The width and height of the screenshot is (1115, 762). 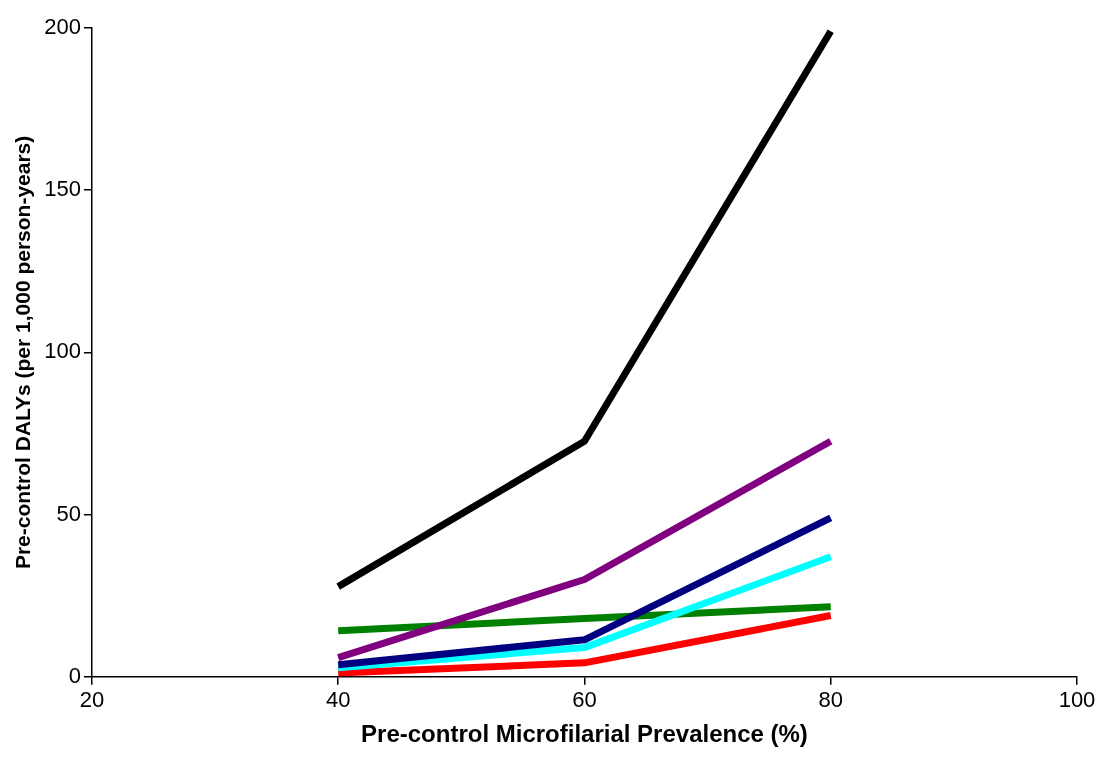 What do you see at coordinates (338, 700) in the screenshot?
I see `x-tick-label: 40` at bounding box center [338, 700].